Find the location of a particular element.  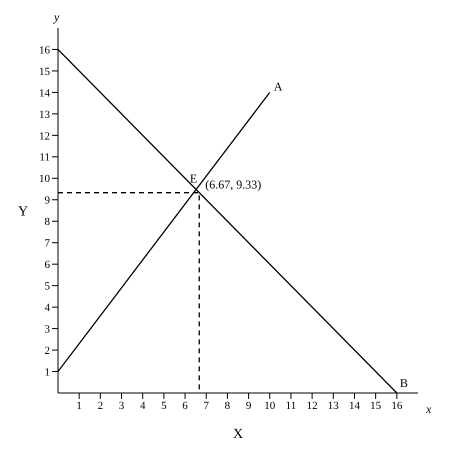

x-tick-label: 15 is located at coordinates (376, 406).